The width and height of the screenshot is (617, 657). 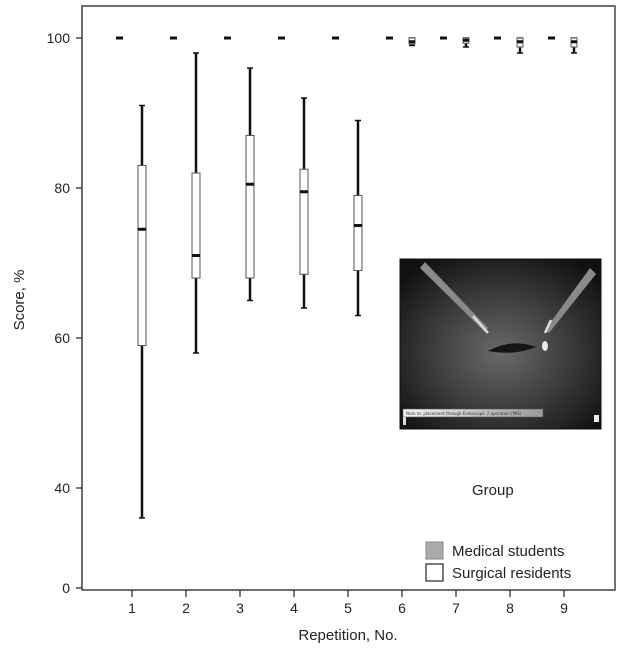 What do you see at coordinates (347, 635) in the screenshot?
I see `x-axis-title: Repetition, No.` at bounding box center [347, 635].